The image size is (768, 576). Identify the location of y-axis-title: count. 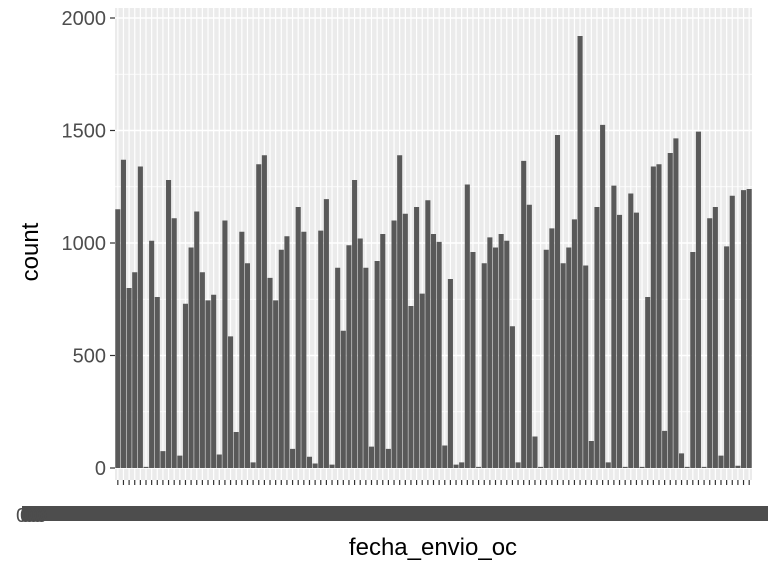
(30, 251).